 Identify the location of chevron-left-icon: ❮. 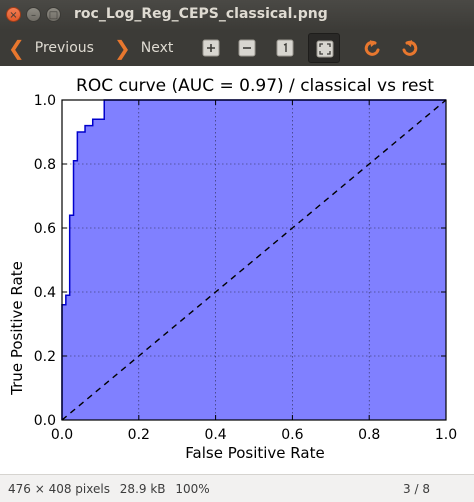
(16, 48).